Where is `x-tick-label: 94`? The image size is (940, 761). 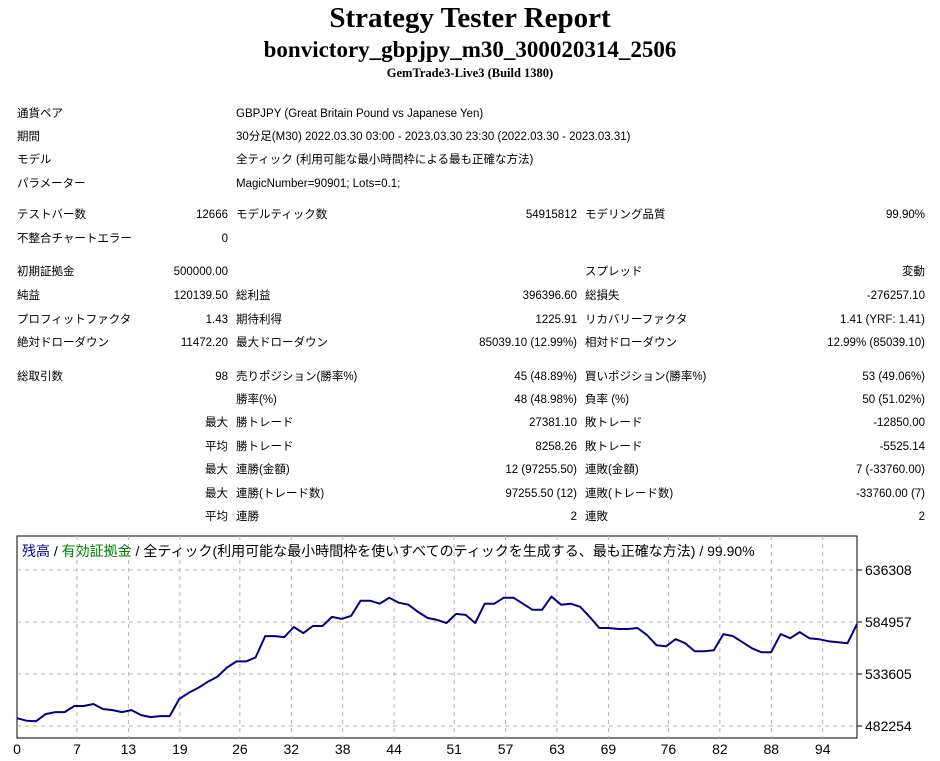 x-tick-label: 94 is located at coordinates (823, 749).